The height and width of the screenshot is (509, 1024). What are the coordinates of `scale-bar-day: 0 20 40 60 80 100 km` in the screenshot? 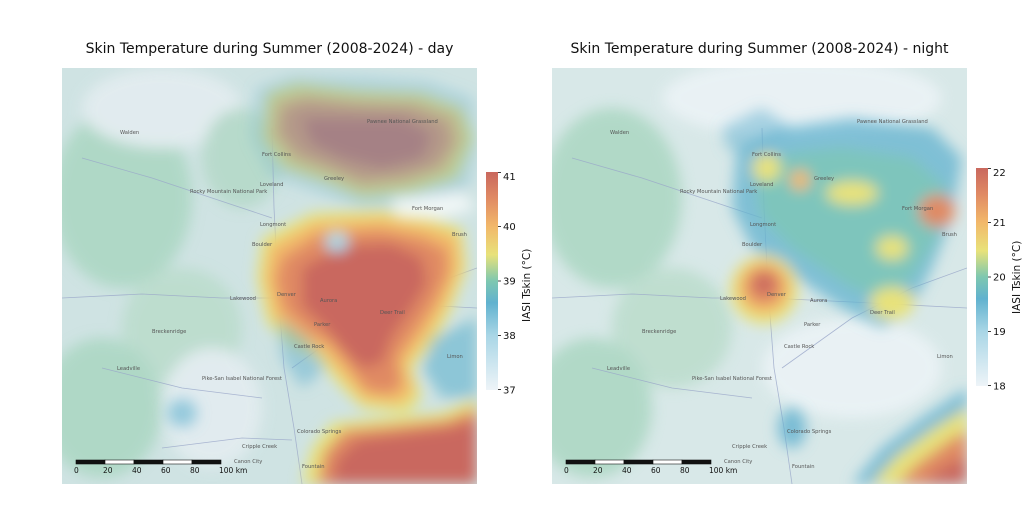 It's located at (160, 467).